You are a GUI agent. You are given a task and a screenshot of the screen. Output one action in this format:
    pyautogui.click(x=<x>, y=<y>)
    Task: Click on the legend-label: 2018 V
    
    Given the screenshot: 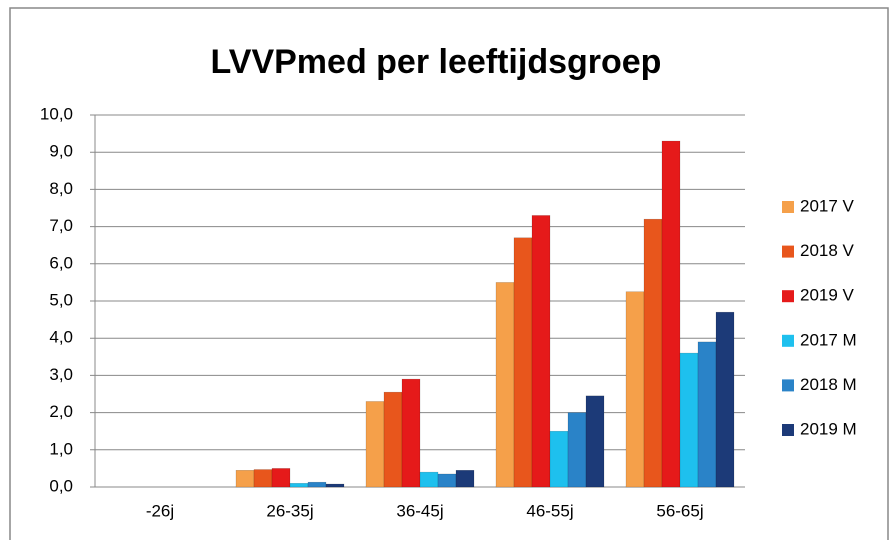 What is the action you would take?
    pyautogui.click(x=827, y=250)
    